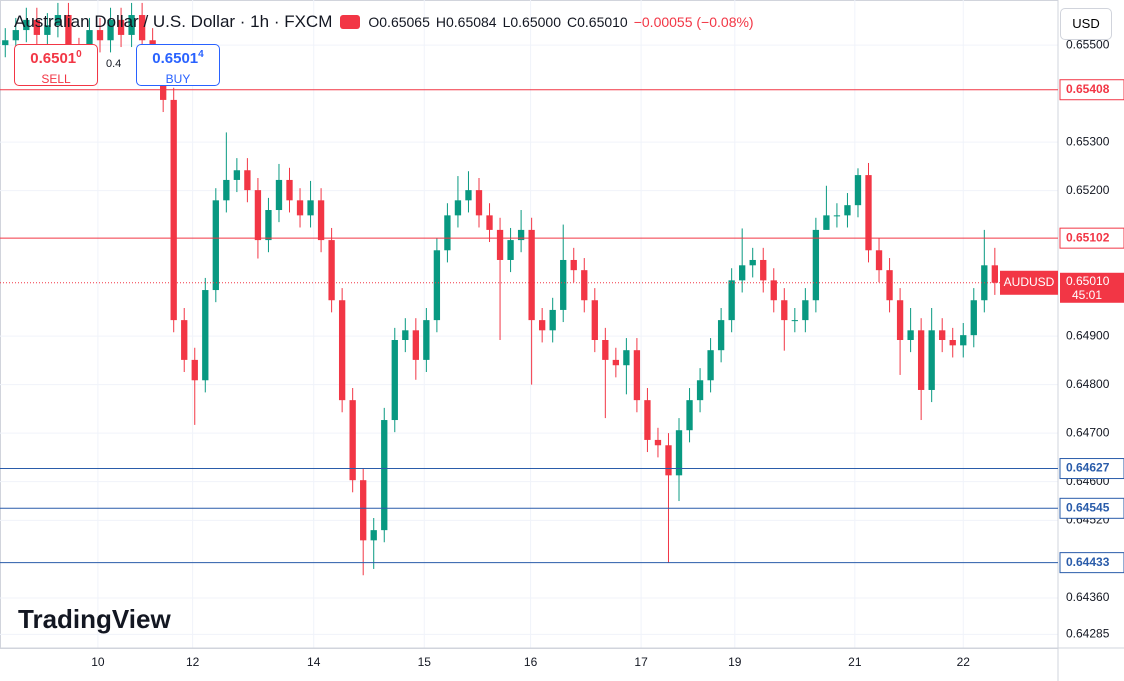 Image resolution: width=1124 pixels, height=681 pixels. I want to click on sell-label: SELL, so click(56, 79).